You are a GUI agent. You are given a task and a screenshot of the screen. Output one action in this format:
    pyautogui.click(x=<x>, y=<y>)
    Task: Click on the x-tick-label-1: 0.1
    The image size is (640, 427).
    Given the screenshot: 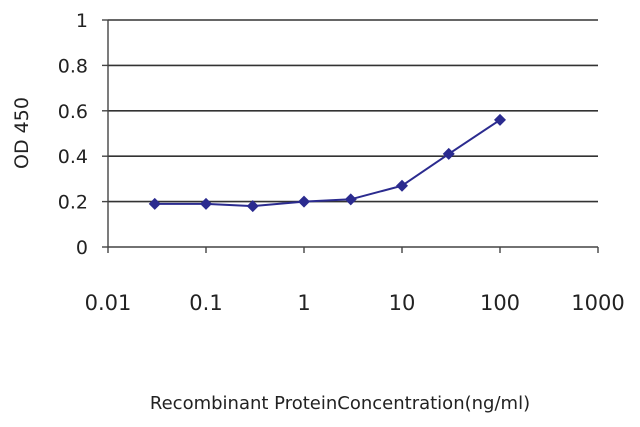 What is the action you would take?
    pyautogui.click(x=205, y=303)
    